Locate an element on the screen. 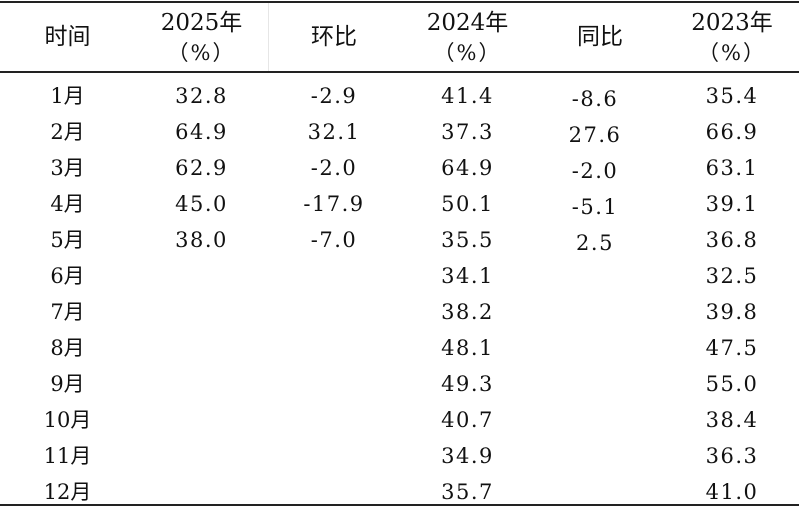 The height and width of the screenshot is (513, 799). cell-month: 10月 is located at coordinates (67, 420).